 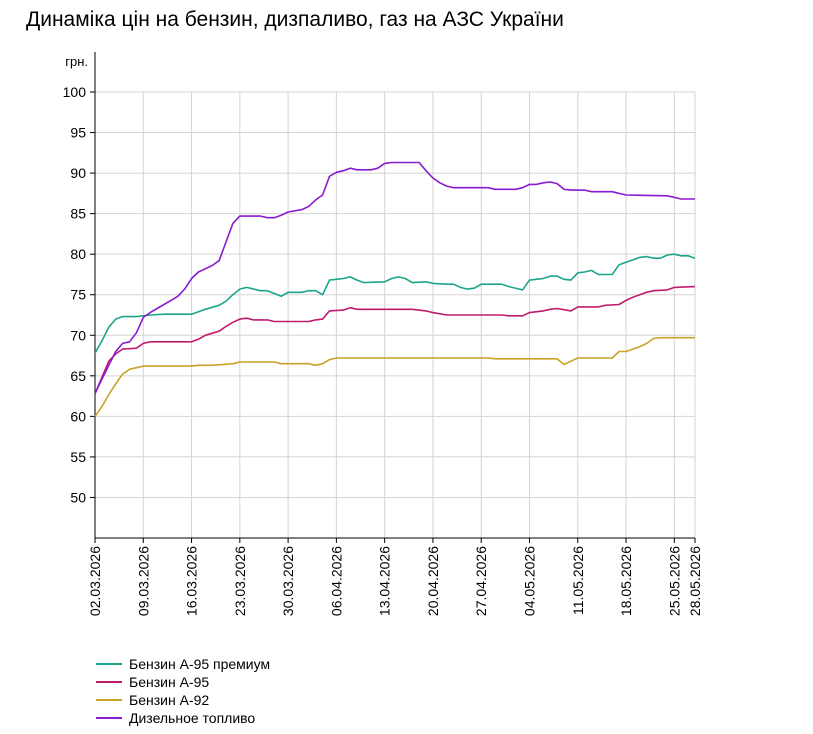 I want to click on y-axis-label: грн., so click(x=76, y=61).